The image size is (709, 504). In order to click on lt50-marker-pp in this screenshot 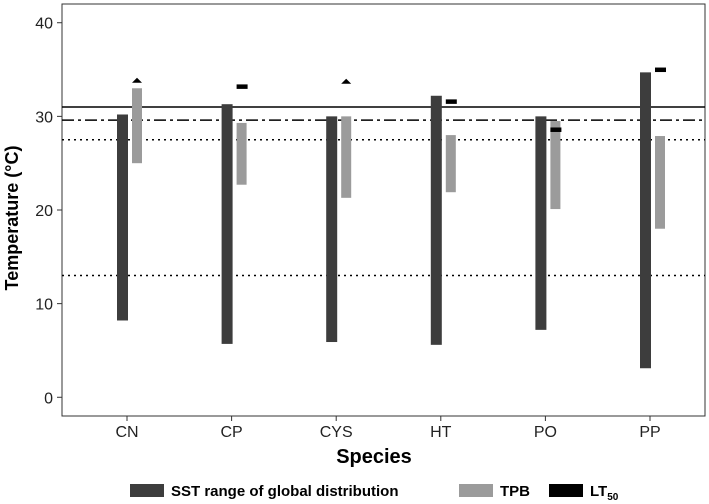, I will do `click(660, 70)`.